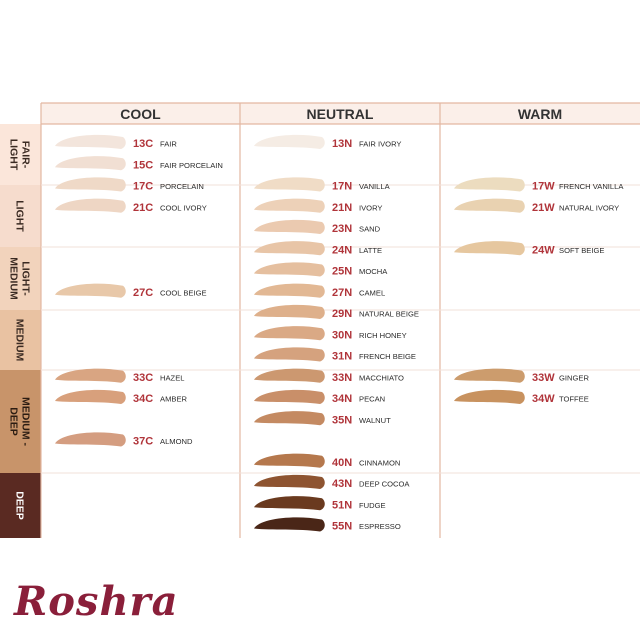 The image size is (640, 640). I want to click on shade-swatch-34n, so click(289, 396).